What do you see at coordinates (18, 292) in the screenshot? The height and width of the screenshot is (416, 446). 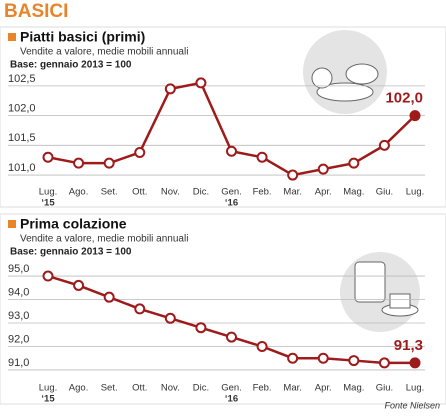 I see `y-tick-label: 94,0` at bounding box center [18, 292].